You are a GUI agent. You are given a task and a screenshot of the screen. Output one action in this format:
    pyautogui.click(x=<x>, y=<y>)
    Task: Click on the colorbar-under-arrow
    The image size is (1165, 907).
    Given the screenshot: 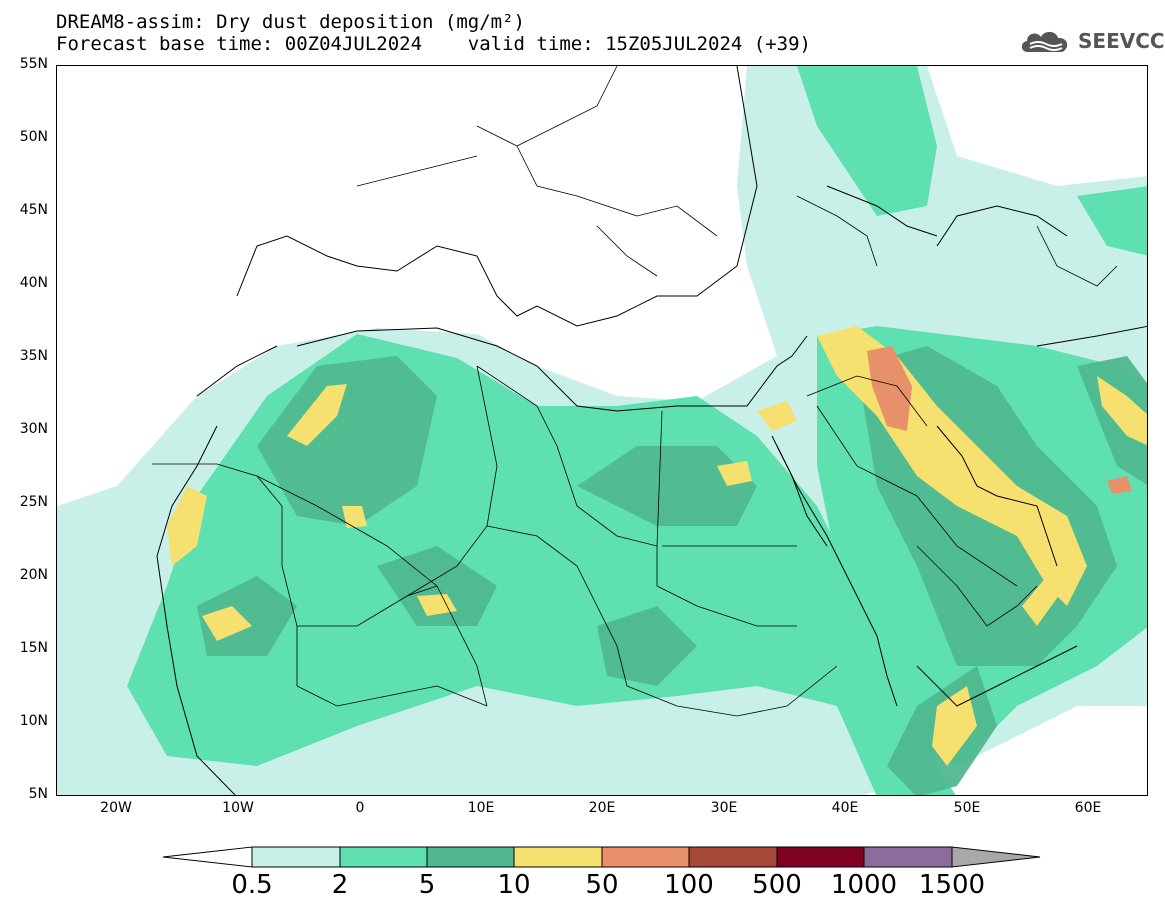 What is the action you would take?
    pyautogui.click(x=207, y=857)
    